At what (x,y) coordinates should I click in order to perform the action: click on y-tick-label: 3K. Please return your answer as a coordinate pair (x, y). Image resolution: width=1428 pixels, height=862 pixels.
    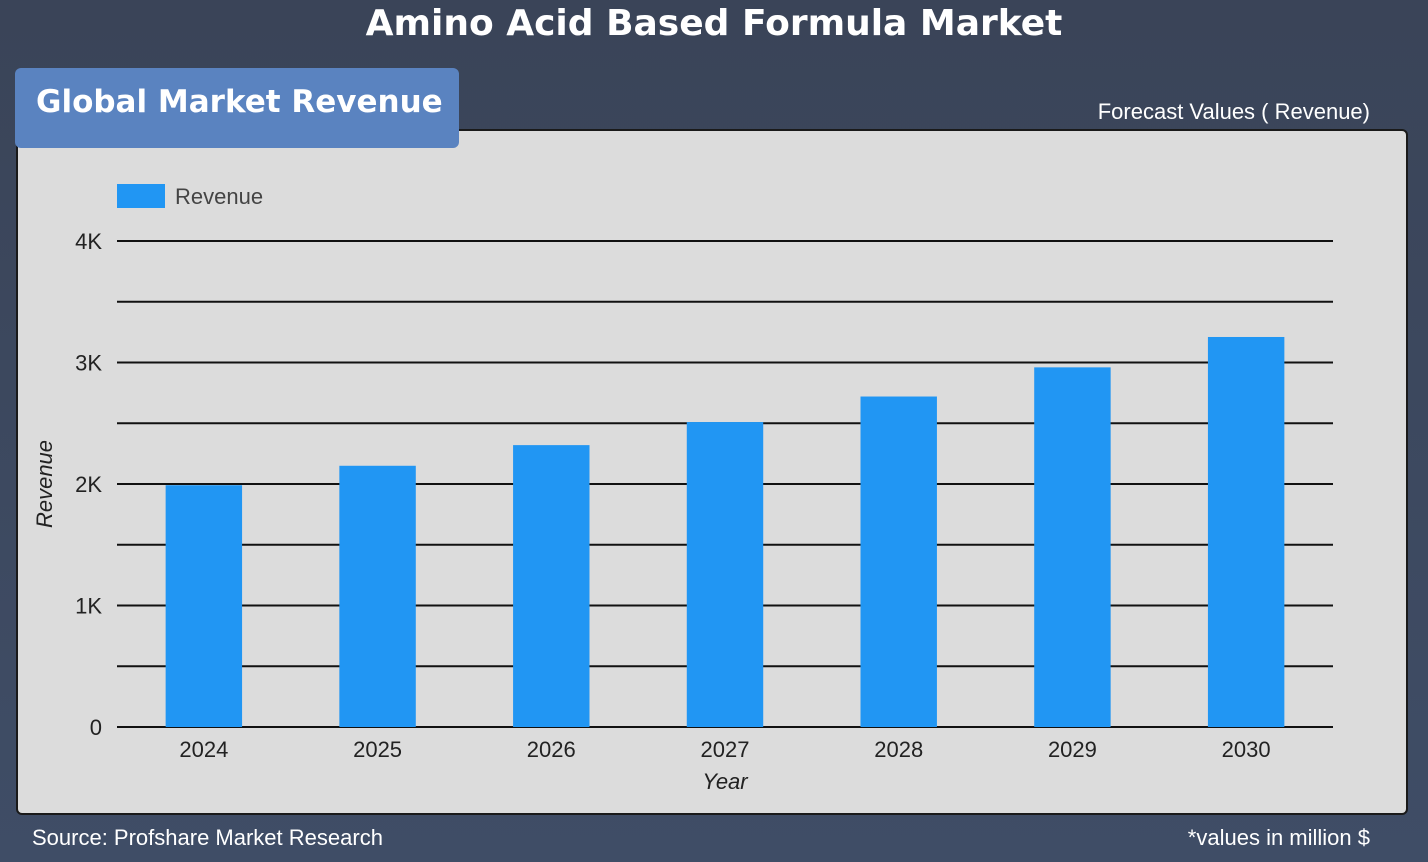
    Looking at the image, I should click on (88, 363).